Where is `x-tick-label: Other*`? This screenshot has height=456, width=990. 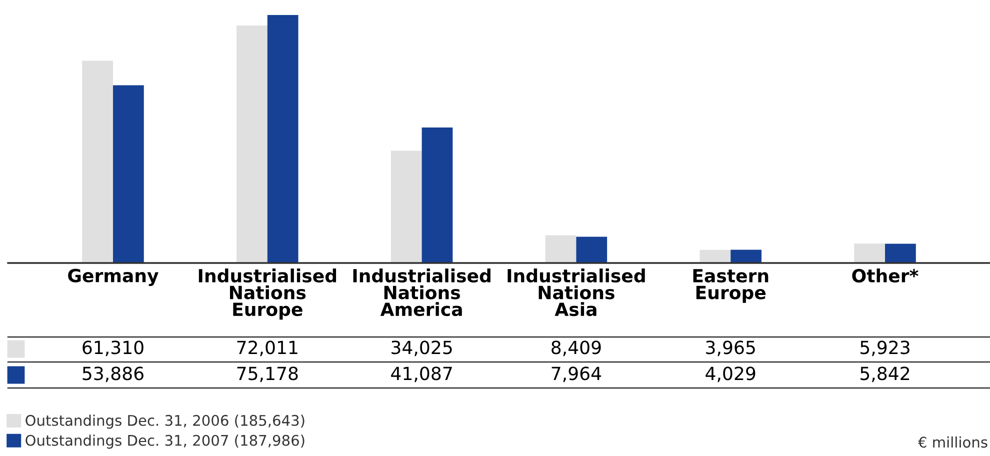
x-tick-label: Other* is located at coordinates (885, 275).